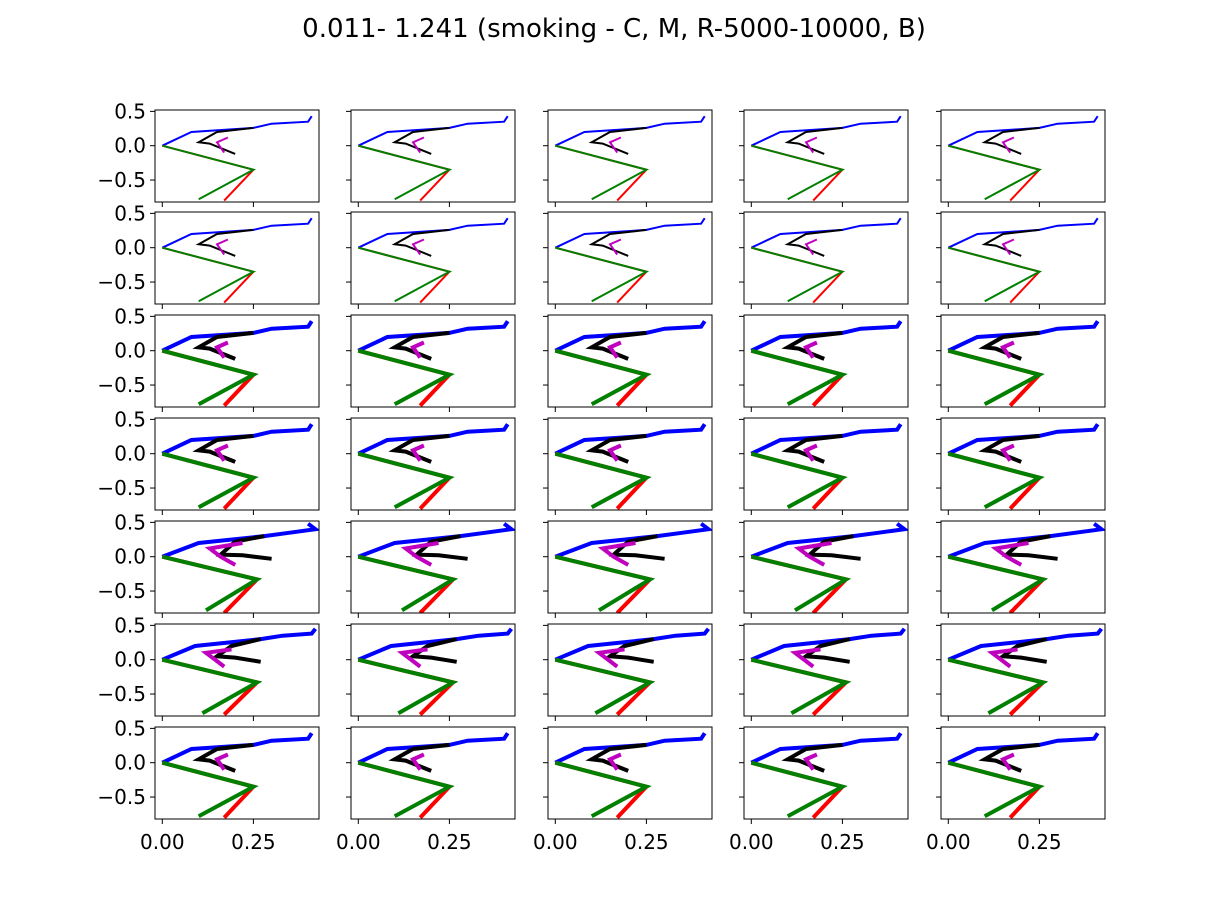 This screenshot has height=921, width=1228. I want to click on subplot: 0.00 0.25, so click(426, 790).